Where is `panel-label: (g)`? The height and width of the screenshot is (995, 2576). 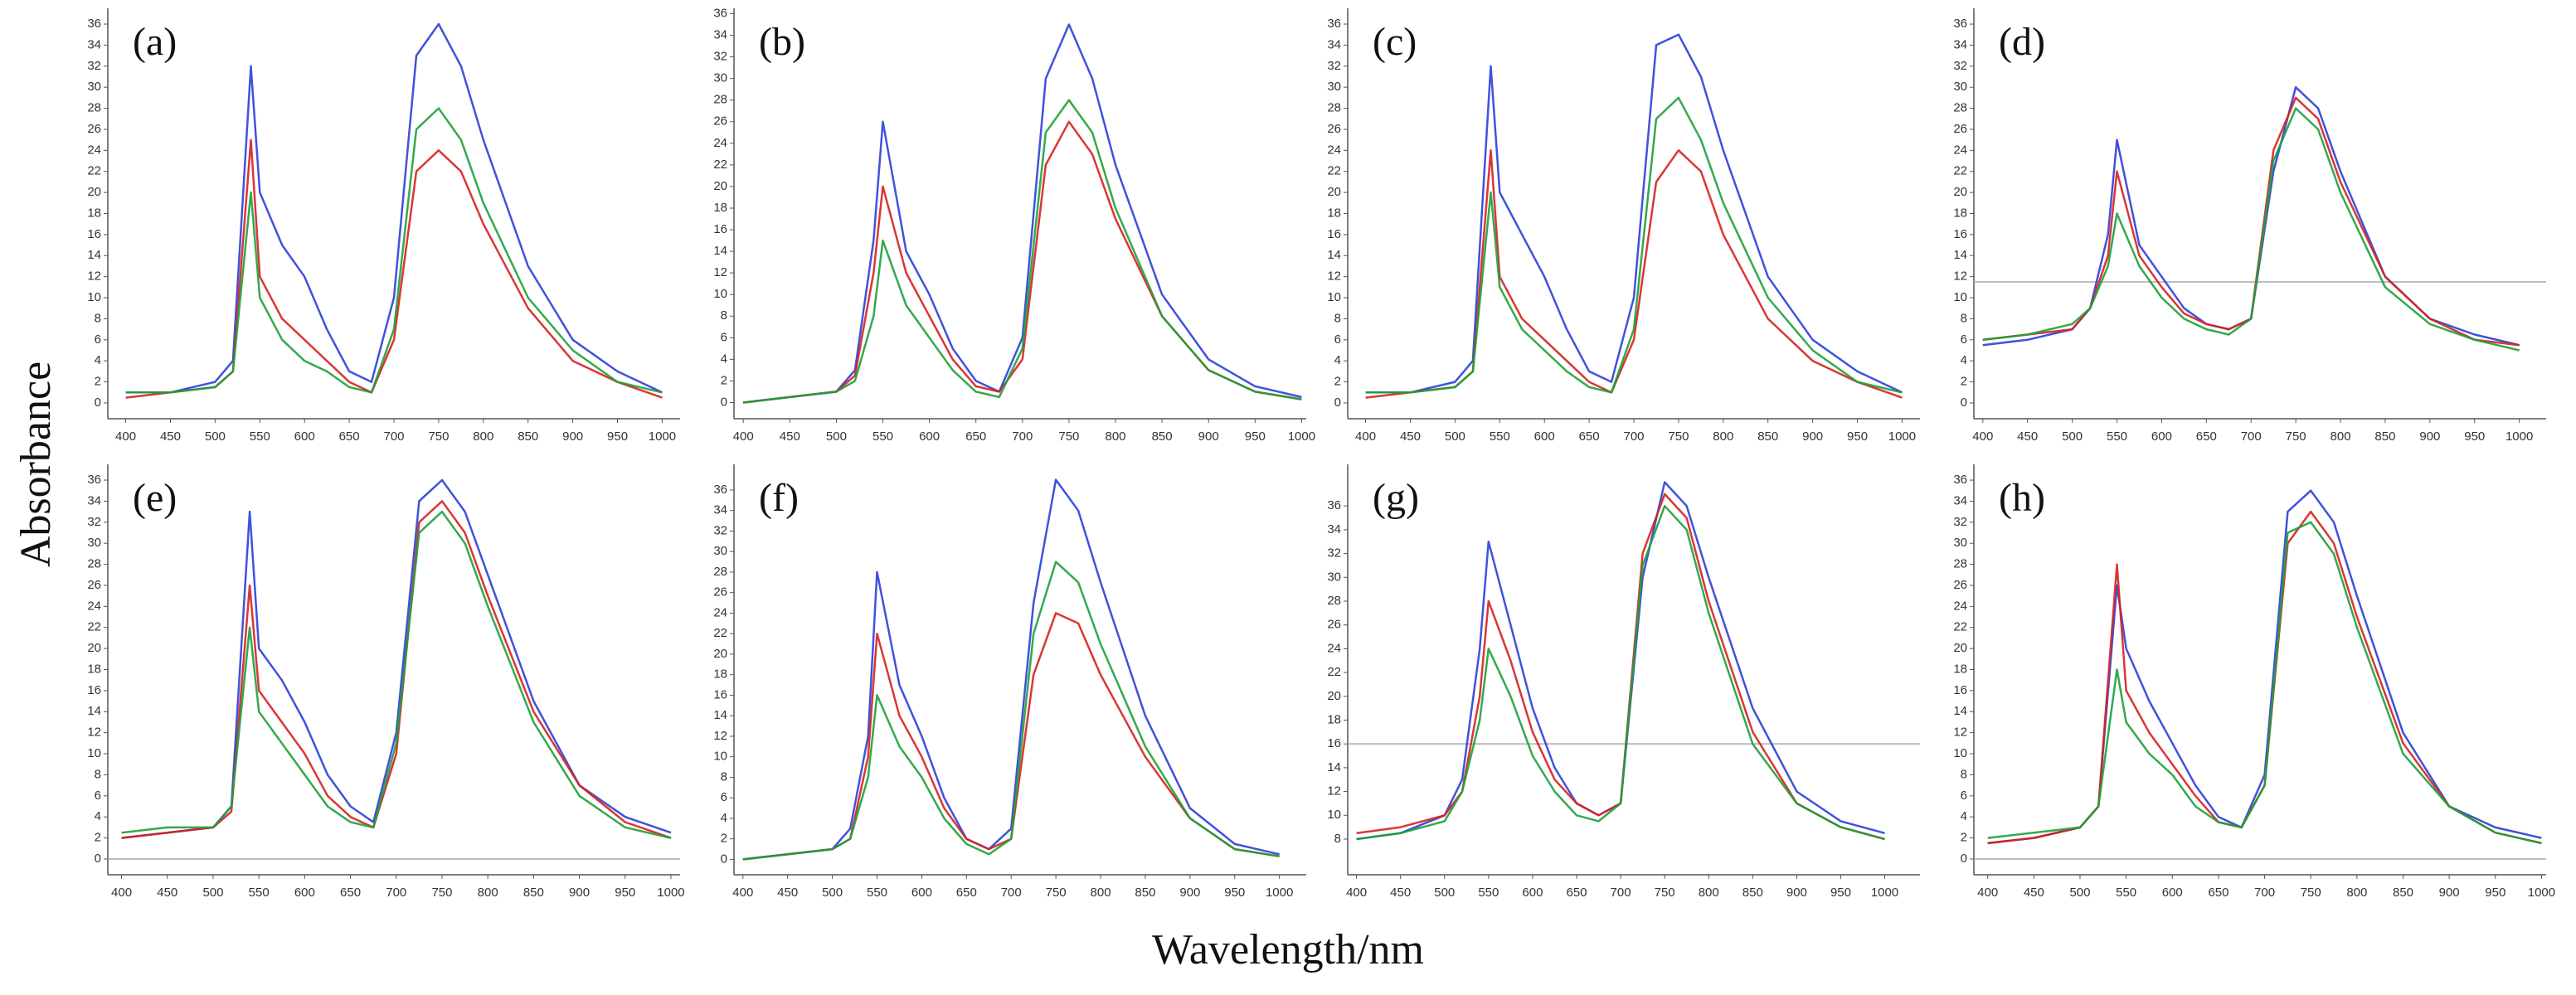 panel-label: (g) is located at coordinates (1396, 498).